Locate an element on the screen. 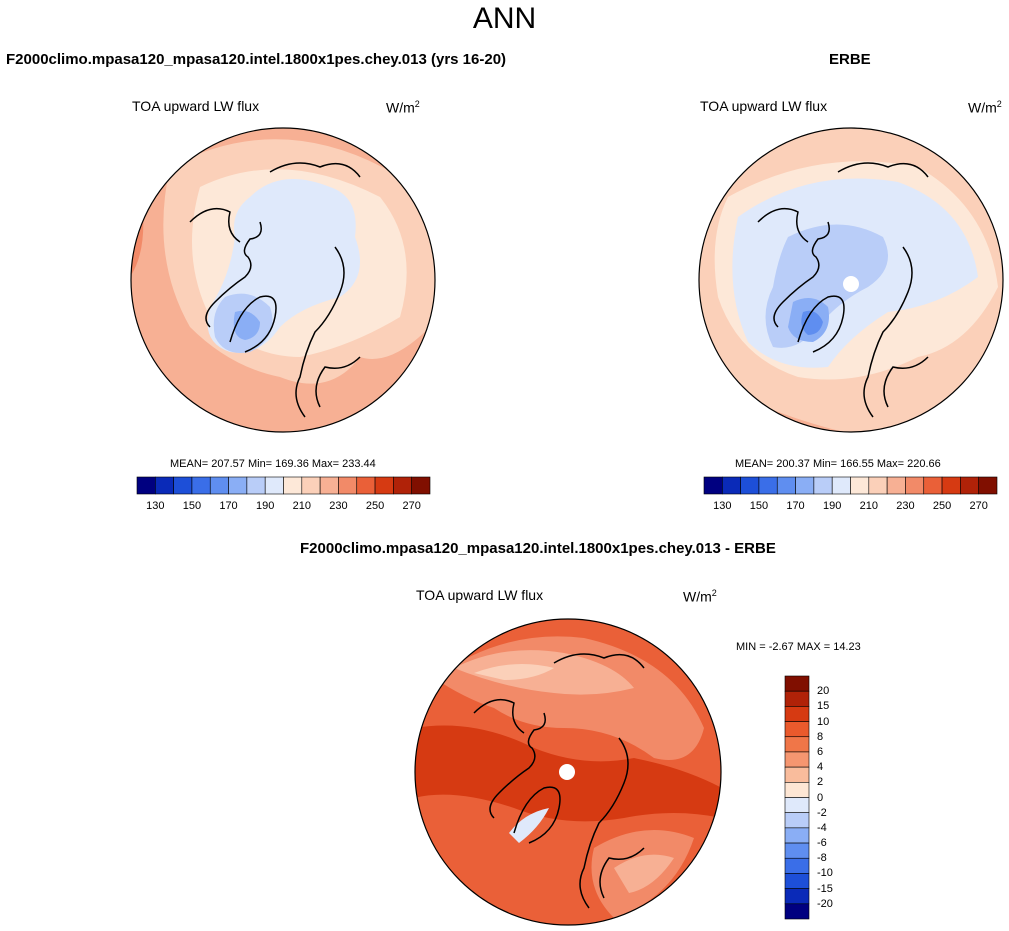 The height and width of the screenshot is (931, 1009). diff-tick: -20 is located at coordinates (825, 903).